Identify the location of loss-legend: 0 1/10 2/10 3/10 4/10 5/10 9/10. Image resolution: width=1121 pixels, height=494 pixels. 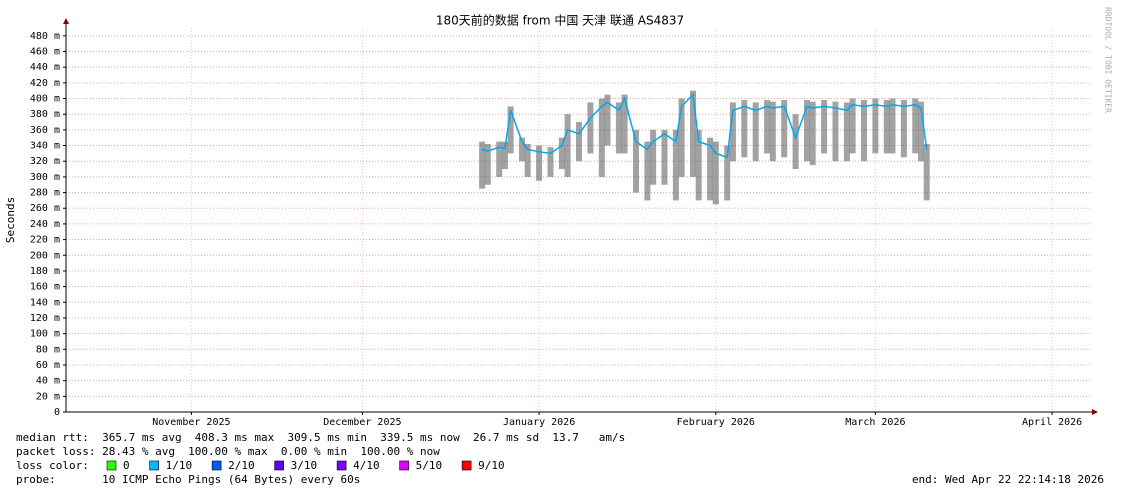
(305, 465).